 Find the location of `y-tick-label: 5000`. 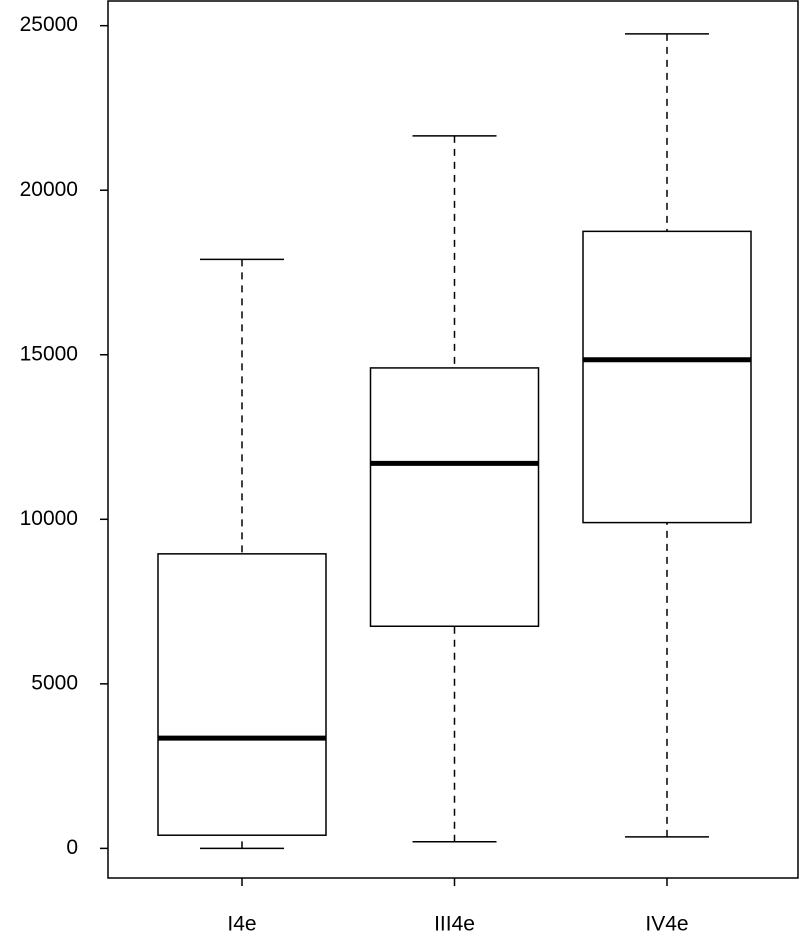

y-tick-label: 5000 is located at coordinates (54, 682).